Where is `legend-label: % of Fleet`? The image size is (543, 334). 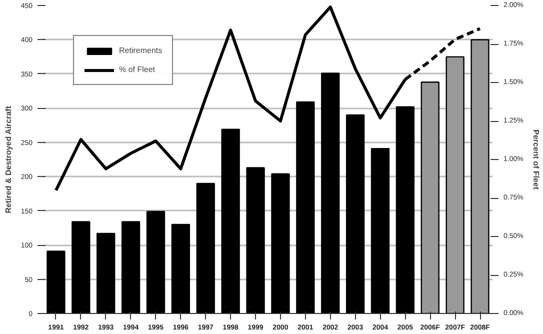 legend-label: % of Fleet is located at coordinates (137, 69).